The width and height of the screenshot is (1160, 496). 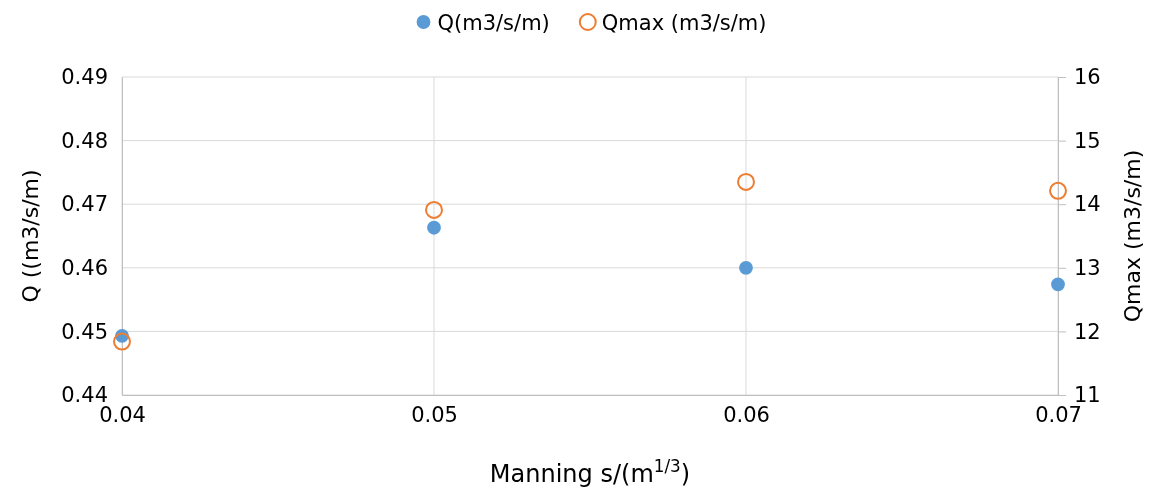 I want to click on y2-tick-label: 15, so click(x=1087, y=140).